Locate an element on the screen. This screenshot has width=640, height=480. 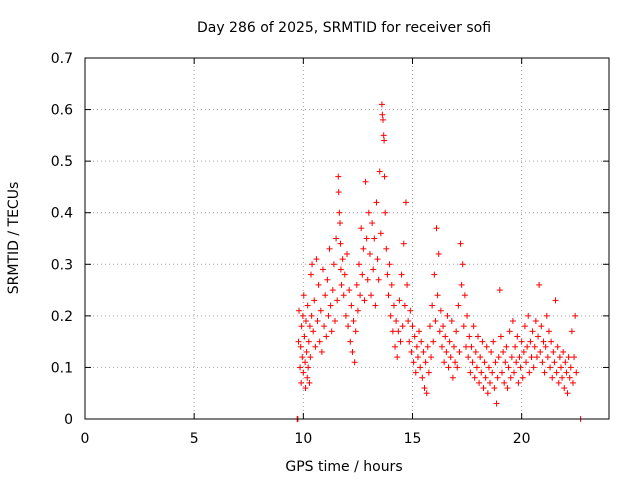
y-tick-label: 0.6 is located at coordinates (62, 111).